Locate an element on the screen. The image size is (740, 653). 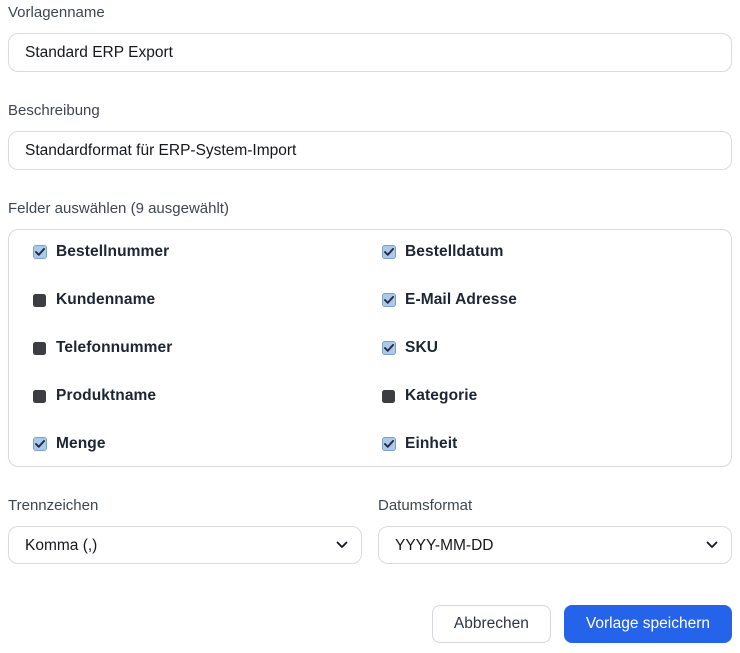
field-checkbox-item: Bestelldatum is located at coordinates (556, 252).